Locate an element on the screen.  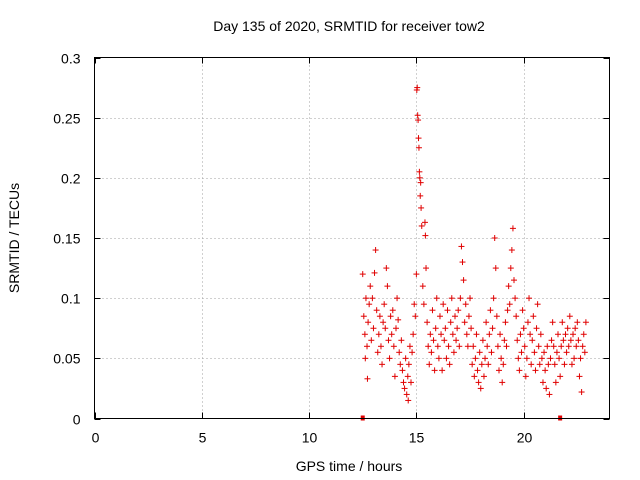
y-tick-label: 0.3 is located at coordinates (71, 59).